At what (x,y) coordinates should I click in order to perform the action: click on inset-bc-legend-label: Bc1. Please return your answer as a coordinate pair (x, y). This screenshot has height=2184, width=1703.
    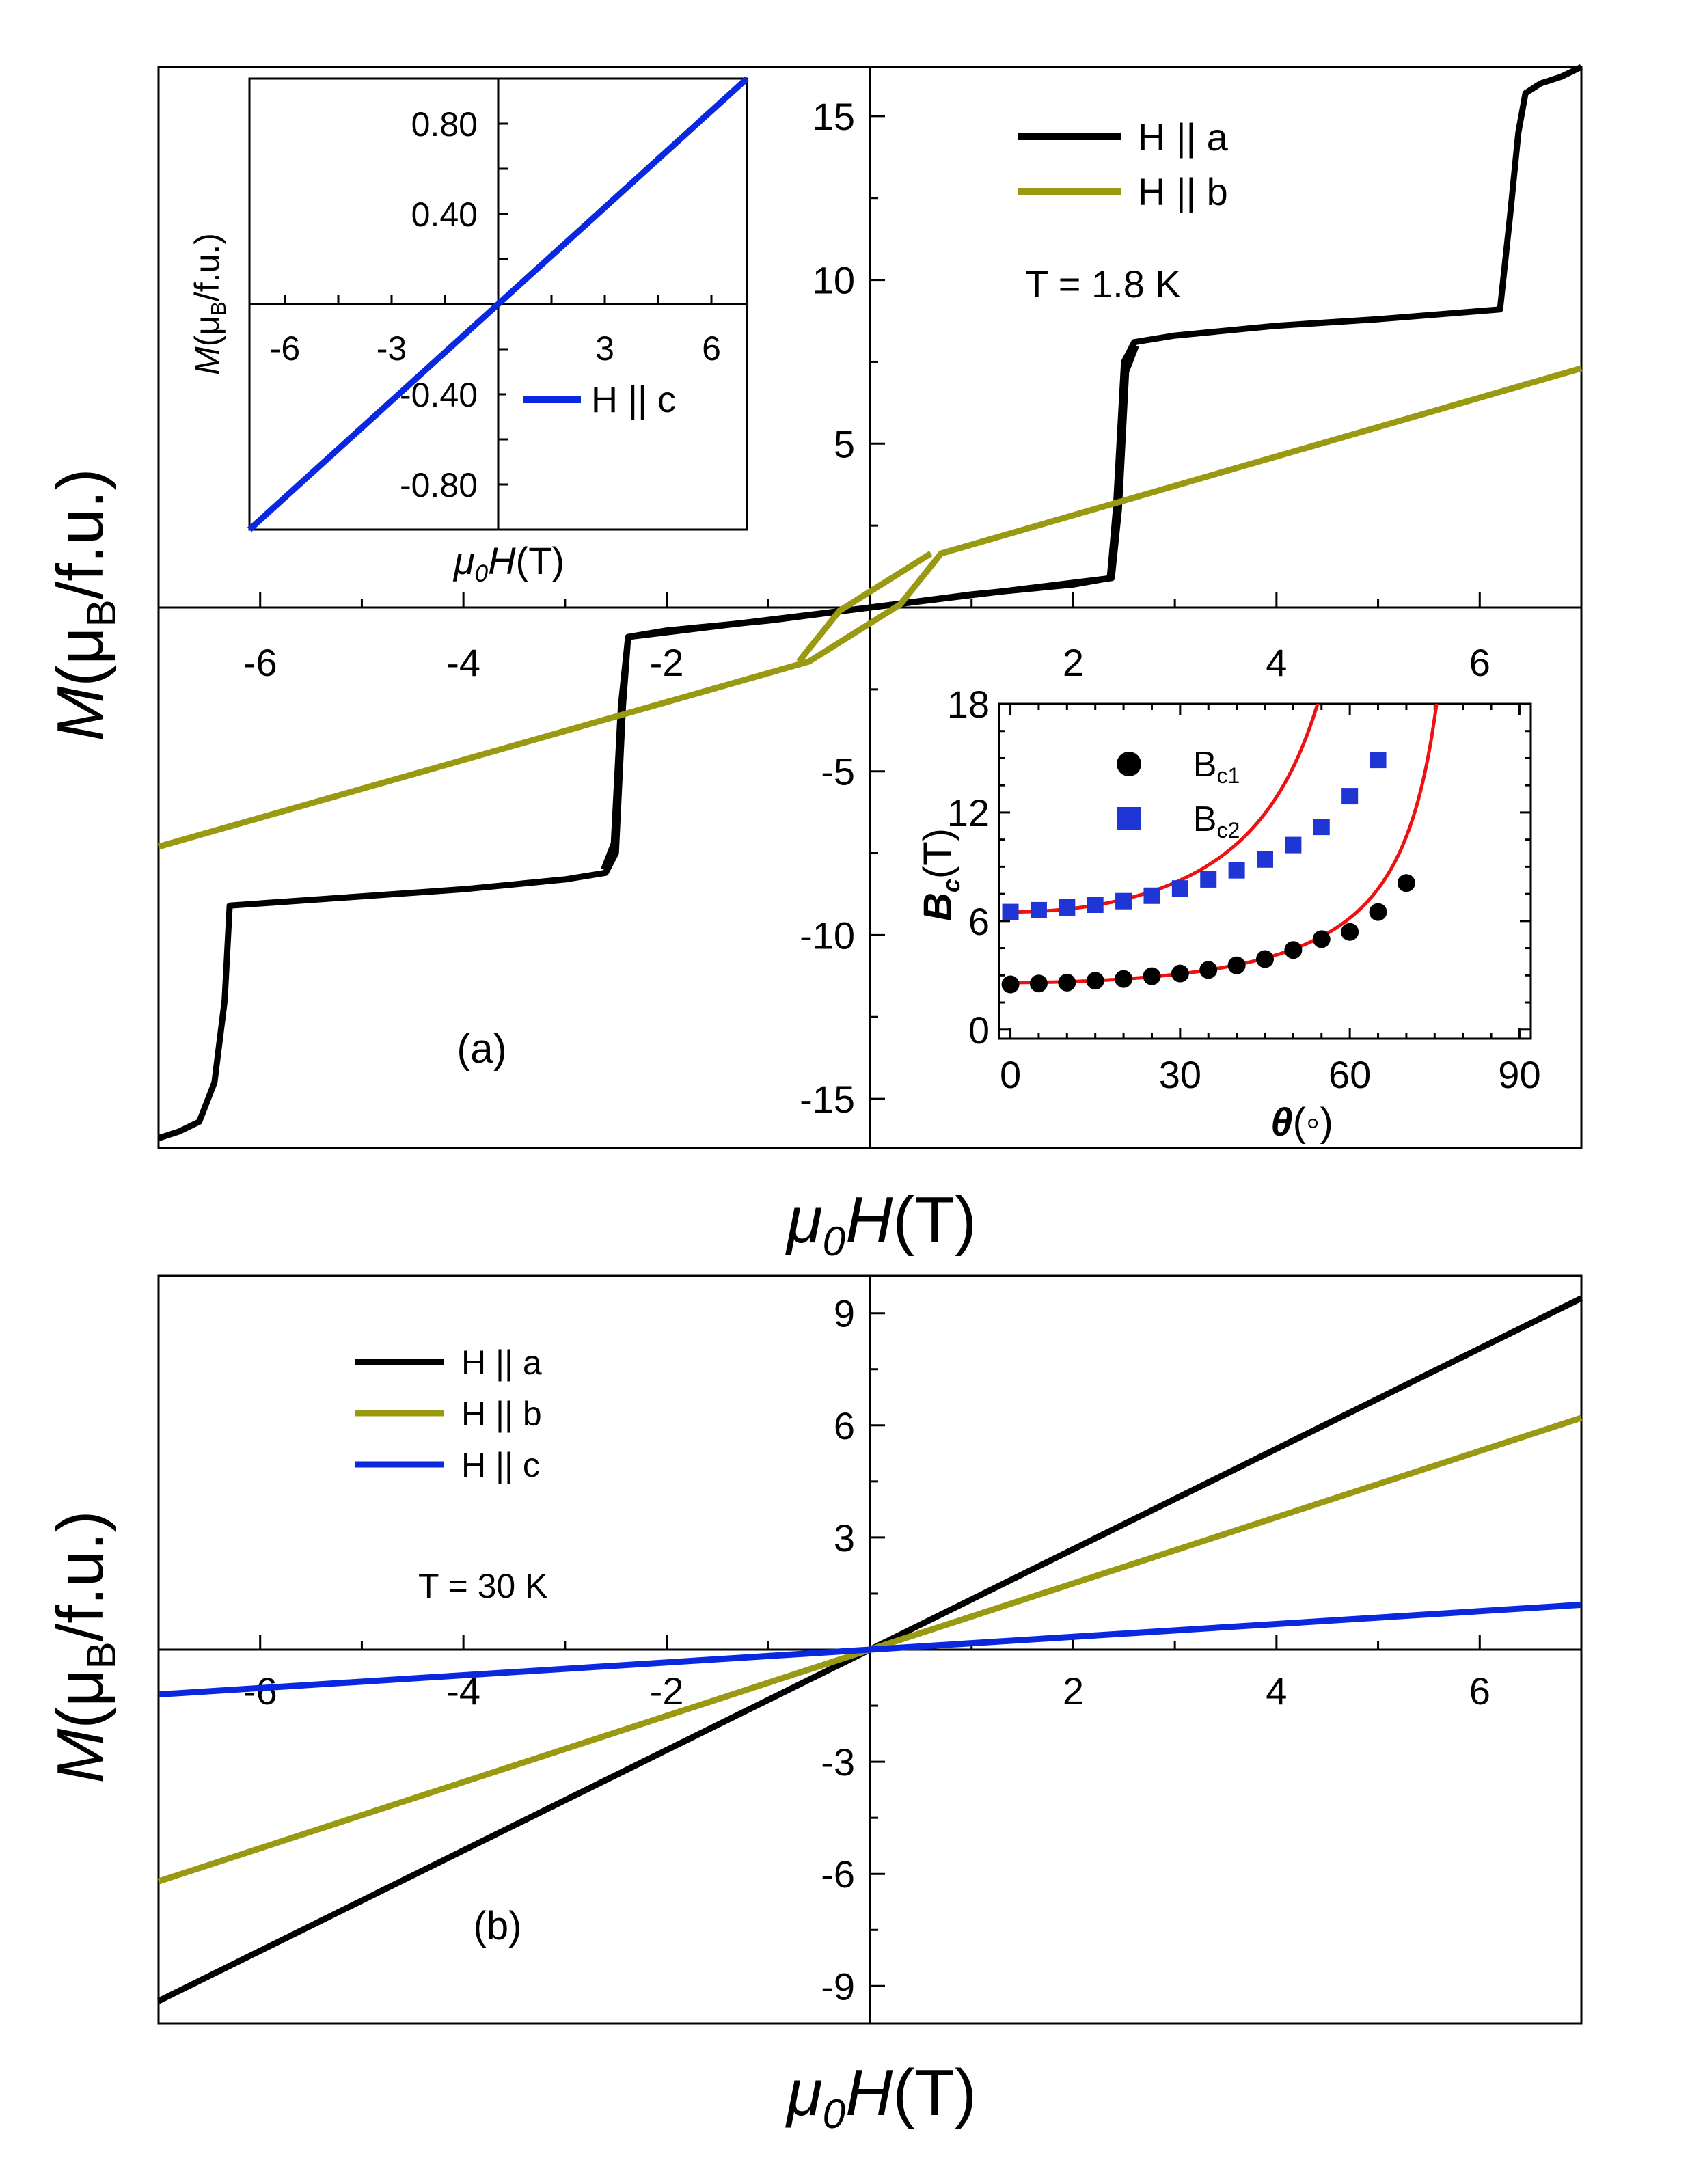
    Looking at the image, I should click on (1216, 766).